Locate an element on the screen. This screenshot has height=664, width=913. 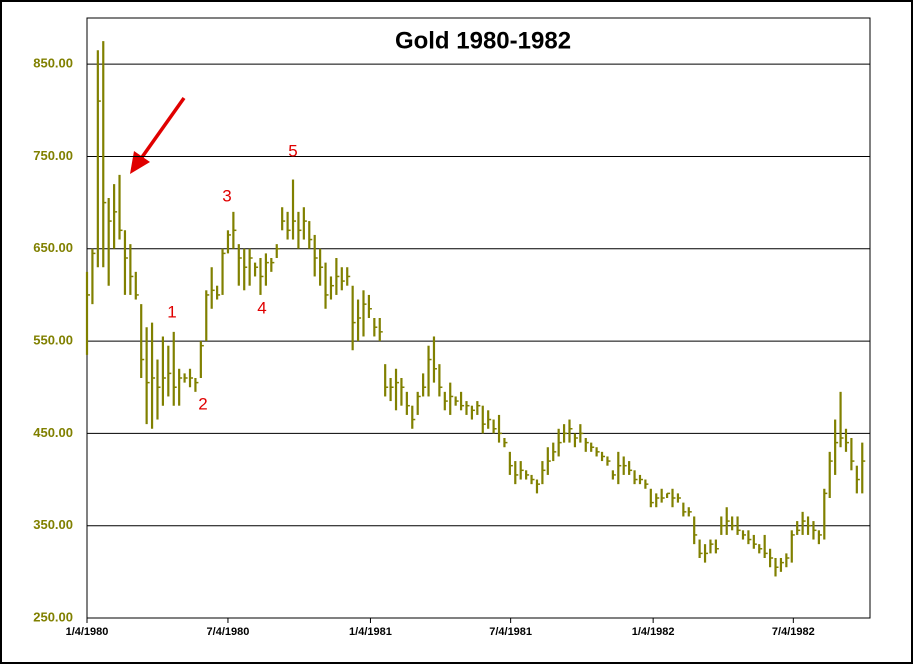
y-tick-label: 650.00 is located at coordinates (53, 247).